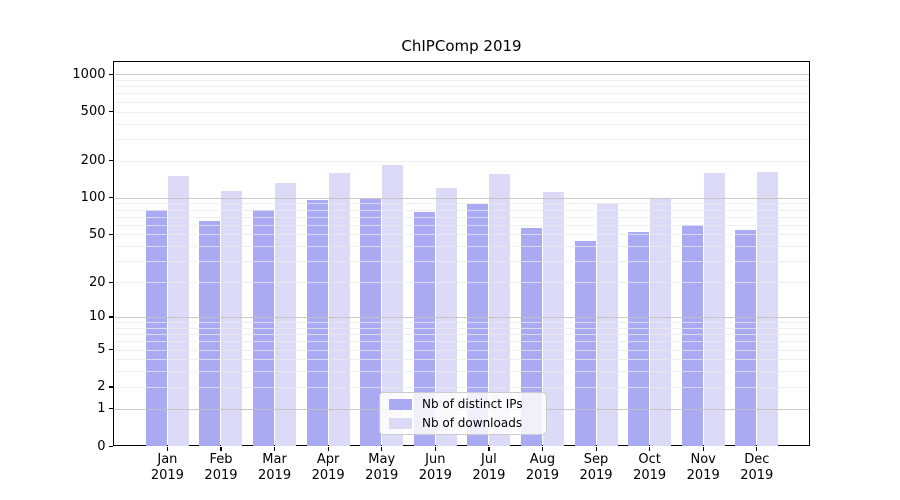  What do you see at coordinates (328, 459) in the screenshot?
I see `x-tick-label-line: Apr` at bounding box center [328, 459].